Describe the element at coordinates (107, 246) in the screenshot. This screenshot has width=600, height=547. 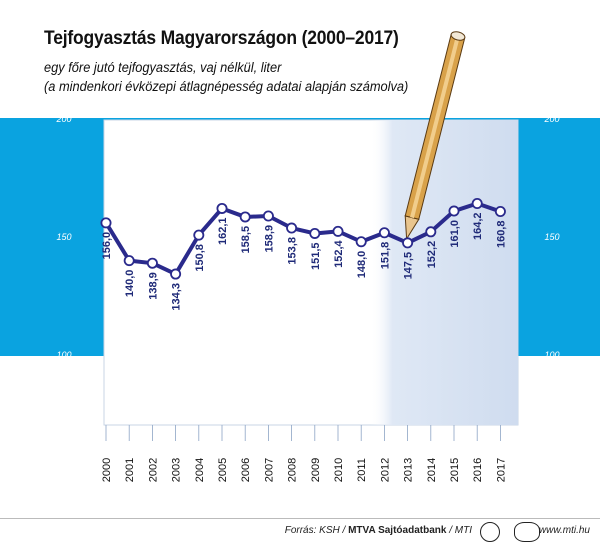
I see `data-label: 156,0` at that location.